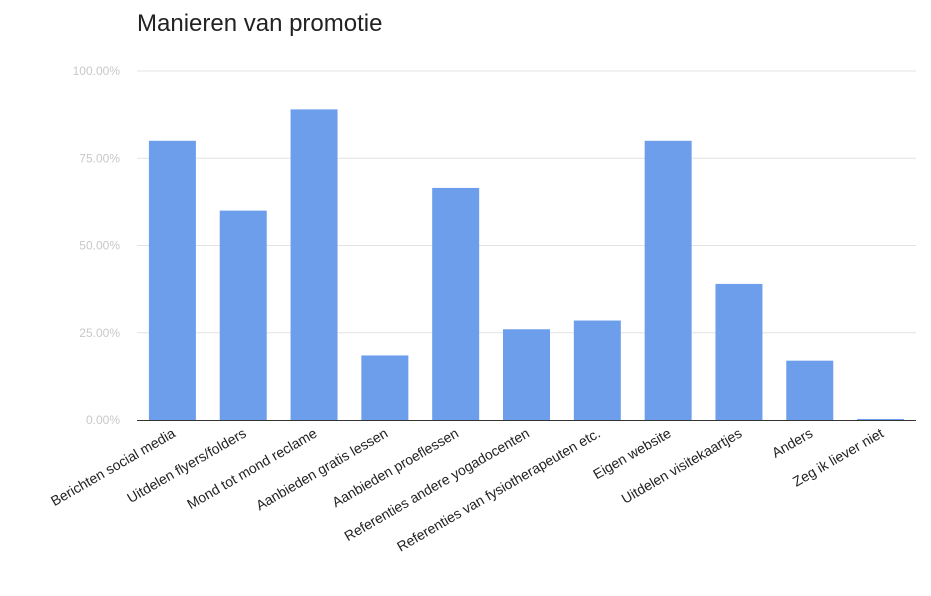  I want to click on x-tick-label: Aanbieden proeflessen, so click(395, 467).